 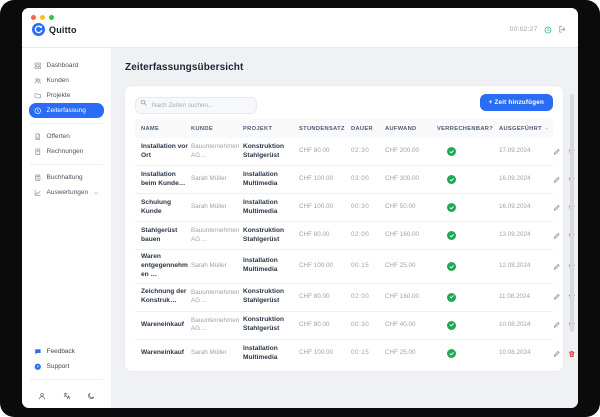 What do you see at coordinates (410, 129) in the screenshot?
I see `column-header-aufwand: AUFWAND` at bounding box center [410, 129].